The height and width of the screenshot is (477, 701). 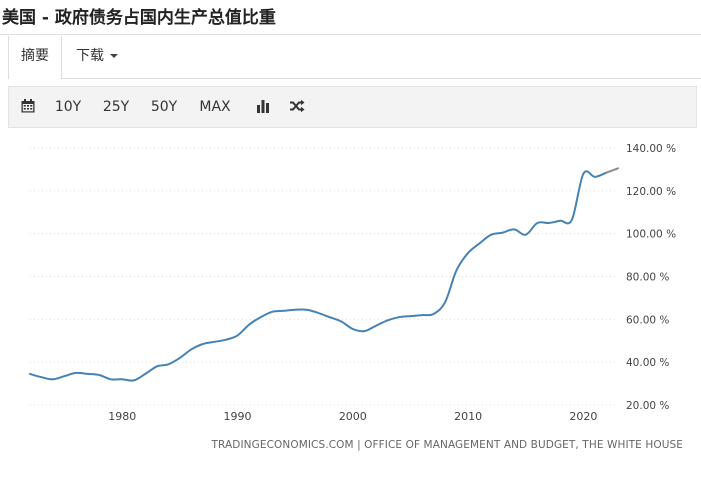 What do you see at coordinates (353, 416) in the screenshot?
I see `x-tick-label: 2000` at bounding box center [353, 416].